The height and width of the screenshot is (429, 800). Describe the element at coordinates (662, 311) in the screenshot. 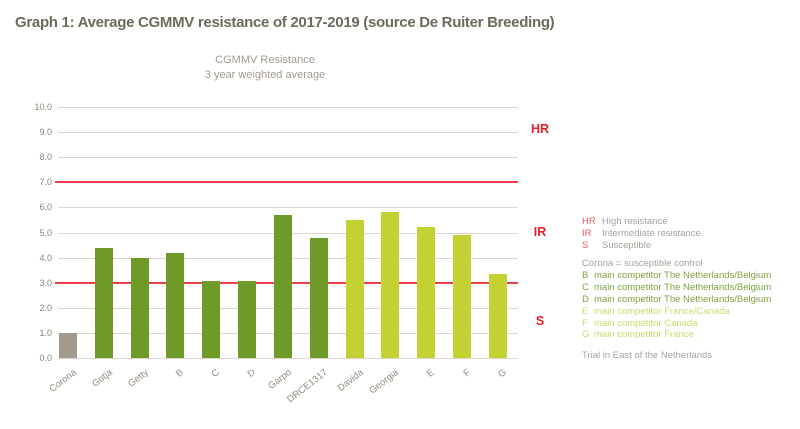

I see `legend-label: main competitor France/Canada` at that location.